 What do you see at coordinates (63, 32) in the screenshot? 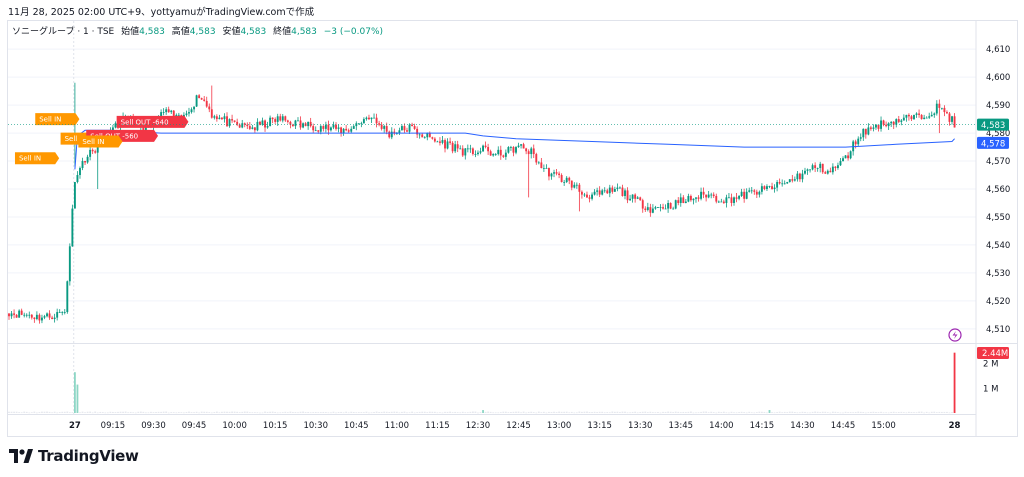
I see `legend-symbol: ソニーグループ · 1 · TSE` at bounding box center [63, 32].